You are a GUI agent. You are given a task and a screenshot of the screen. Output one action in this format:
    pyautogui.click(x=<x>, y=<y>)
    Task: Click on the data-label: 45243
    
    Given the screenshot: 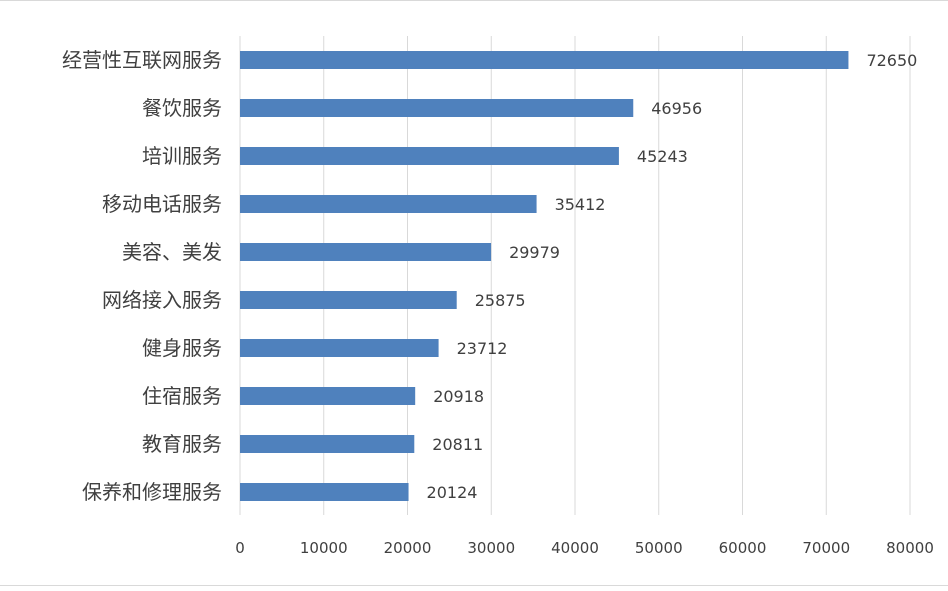 What is the action you would take?
    pyautogui.click(x=662, y=156)
    